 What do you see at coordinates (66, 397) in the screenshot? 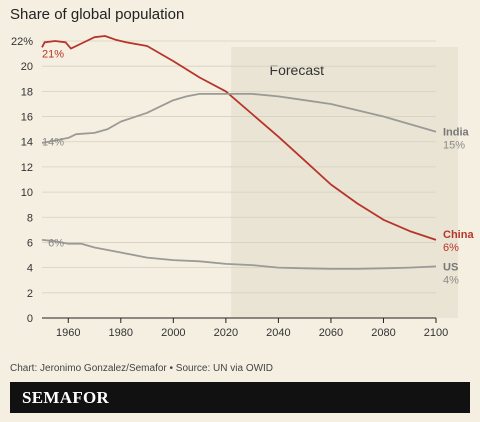
I see `semafor-logo: SEMAFOR` at bounding box center [66, 397].